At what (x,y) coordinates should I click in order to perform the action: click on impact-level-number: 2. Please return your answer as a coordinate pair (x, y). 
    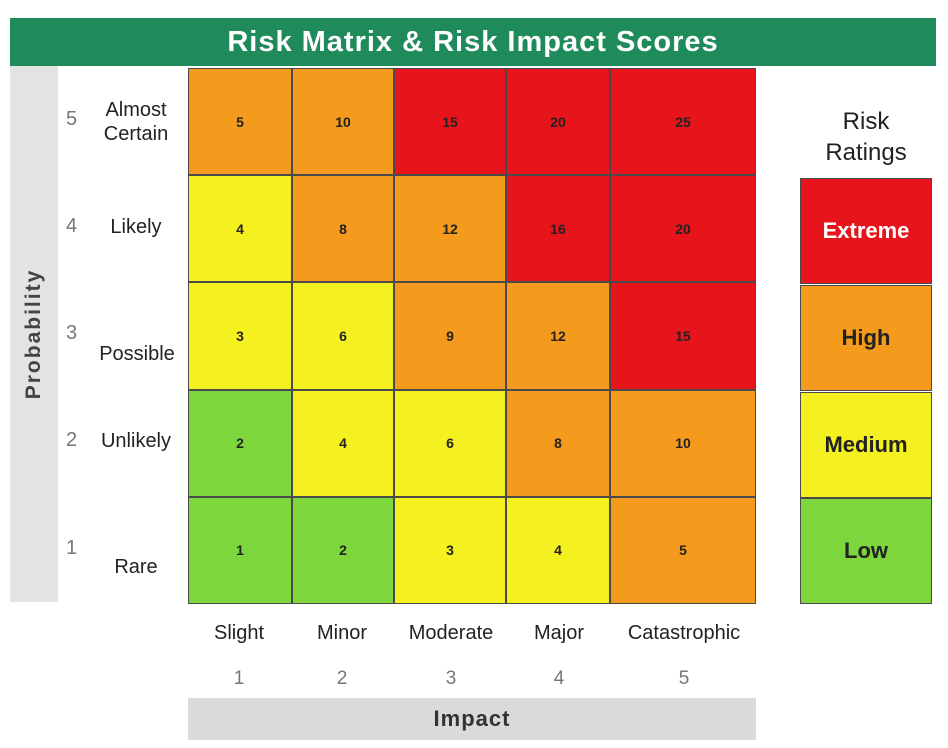
    Looking at the image, I should click on (342, 678).